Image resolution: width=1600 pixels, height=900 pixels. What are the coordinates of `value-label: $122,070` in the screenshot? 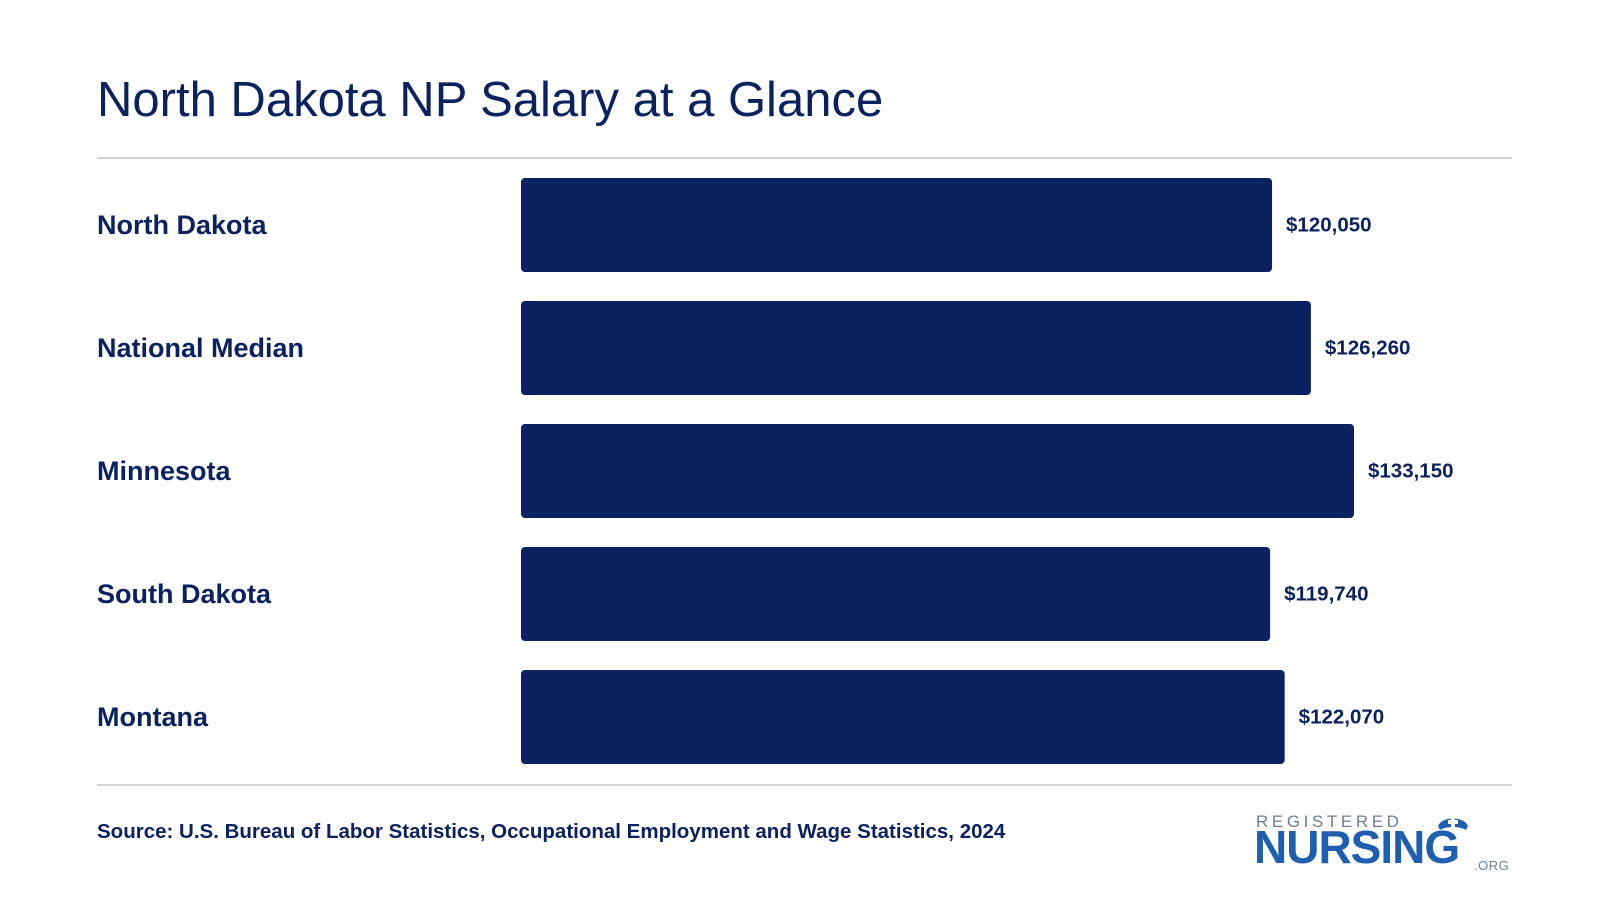 It's located at (1342, 717).